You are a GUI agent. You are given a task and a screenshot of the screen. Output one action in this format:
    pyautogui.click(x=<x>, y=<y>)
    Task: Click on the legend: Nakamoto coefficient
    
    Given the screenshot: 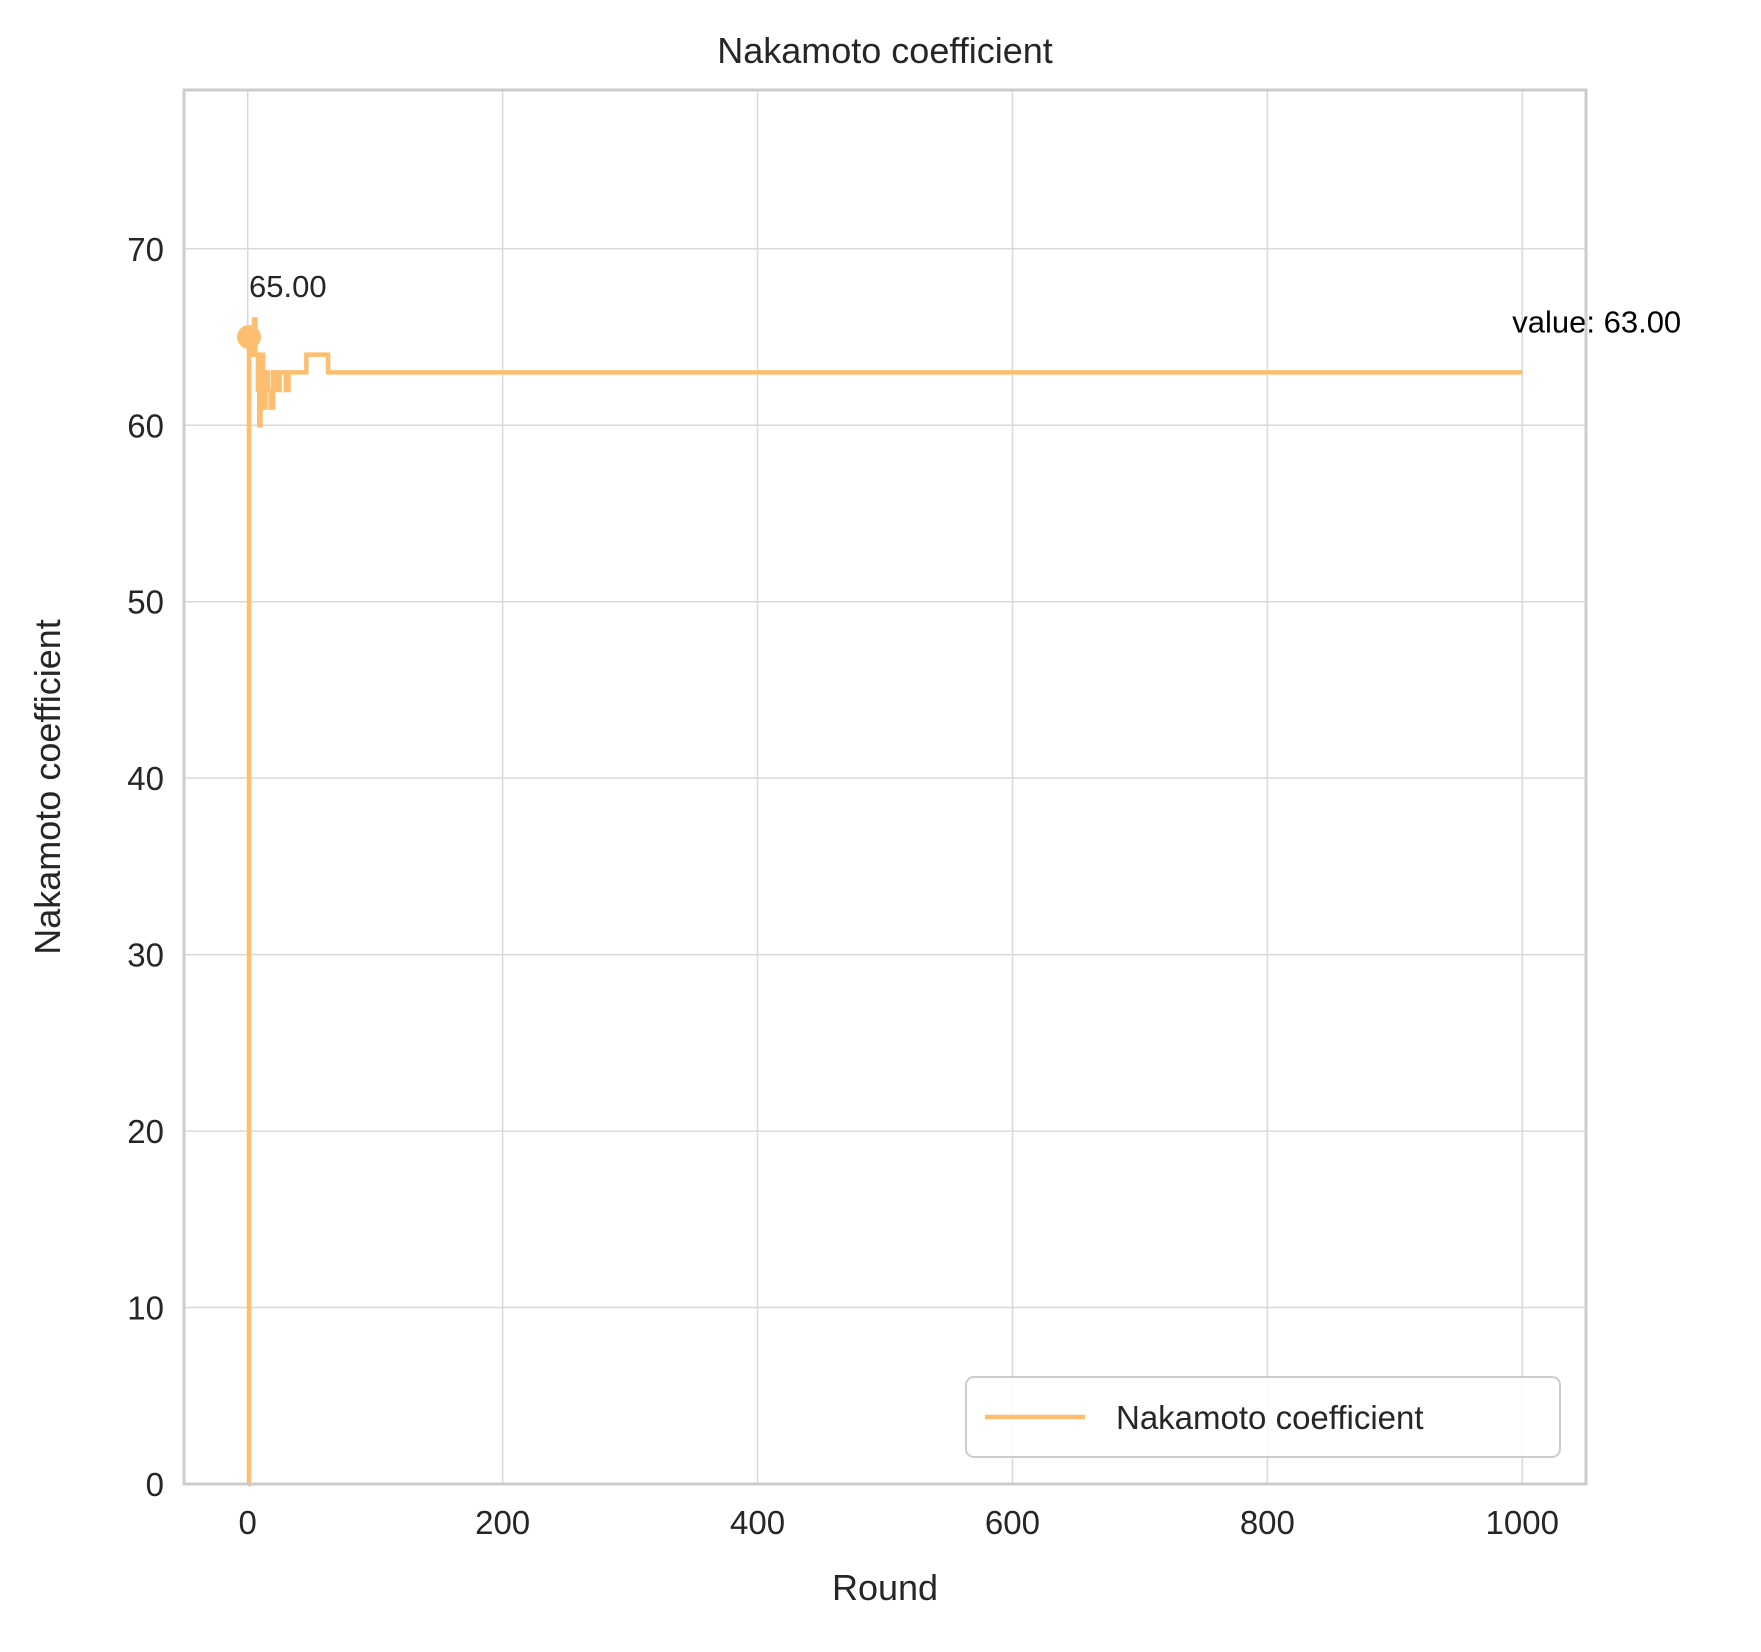 What is the action you would take?
    pyautogui.click(x=1263, y=1417)
    